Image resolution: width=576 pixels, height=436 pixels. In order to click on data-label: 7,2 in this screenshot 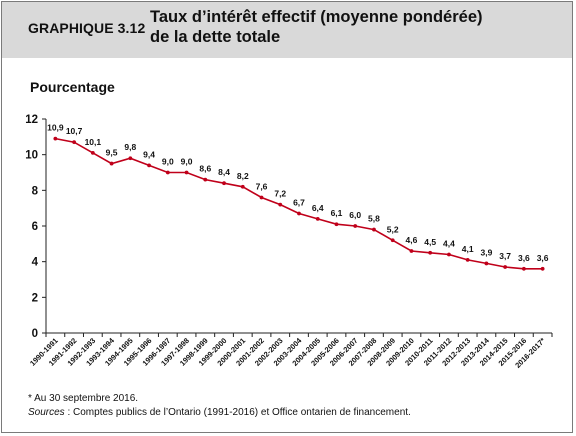, I will do `click(280, 194)`.